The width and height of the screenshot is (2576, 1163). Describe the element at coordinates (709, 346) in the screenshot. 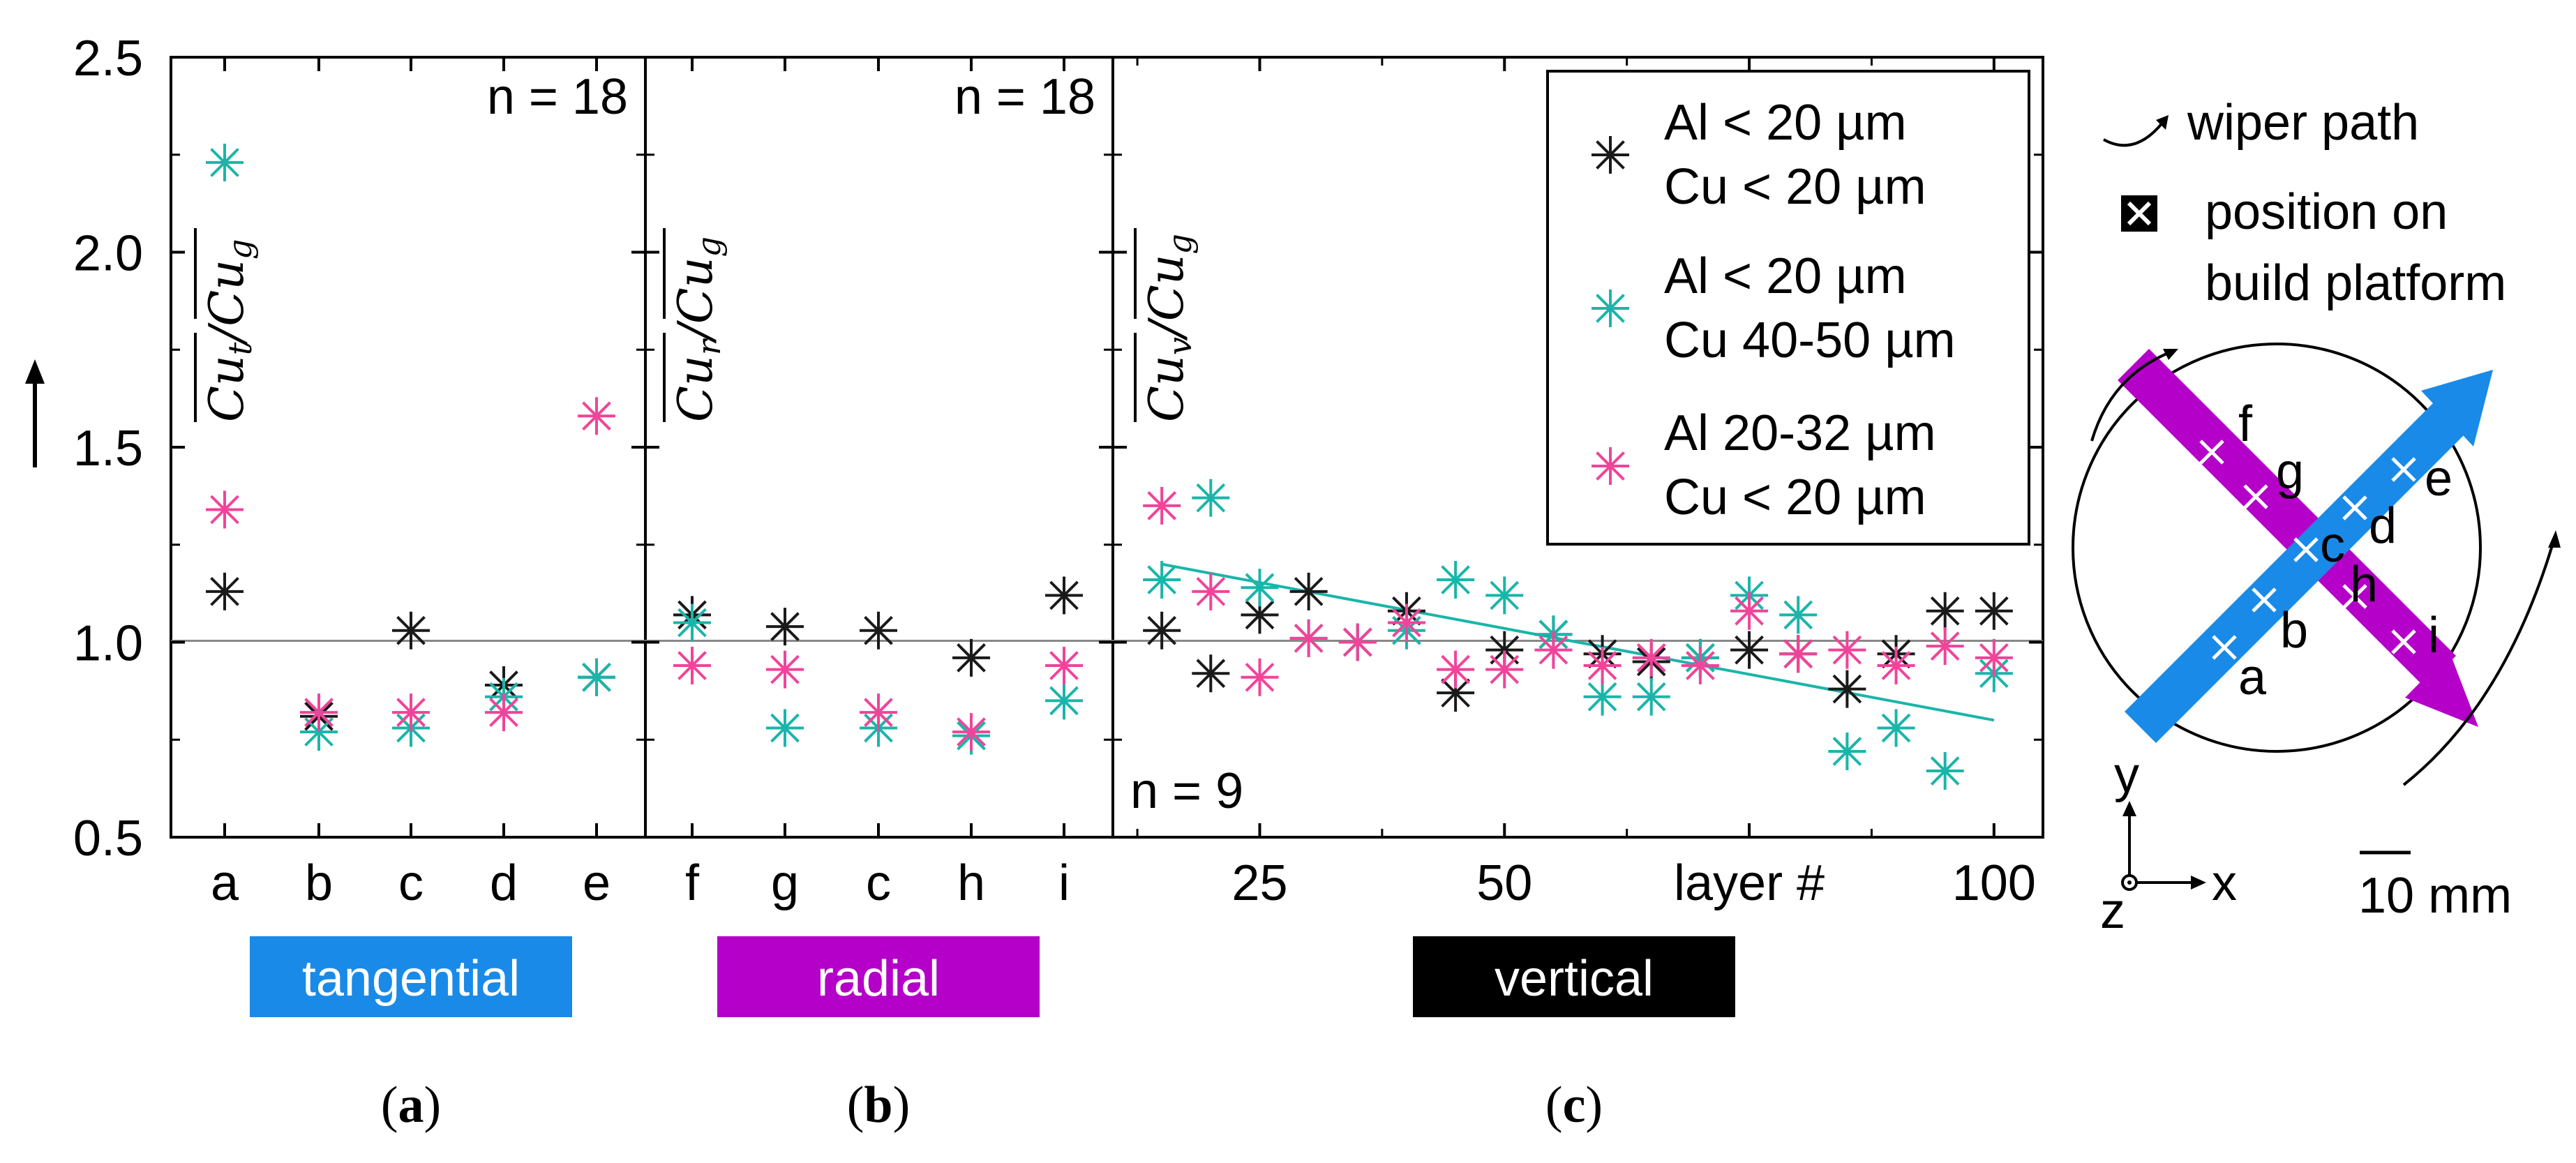

I see `ratio-sub-b: r` at that location.